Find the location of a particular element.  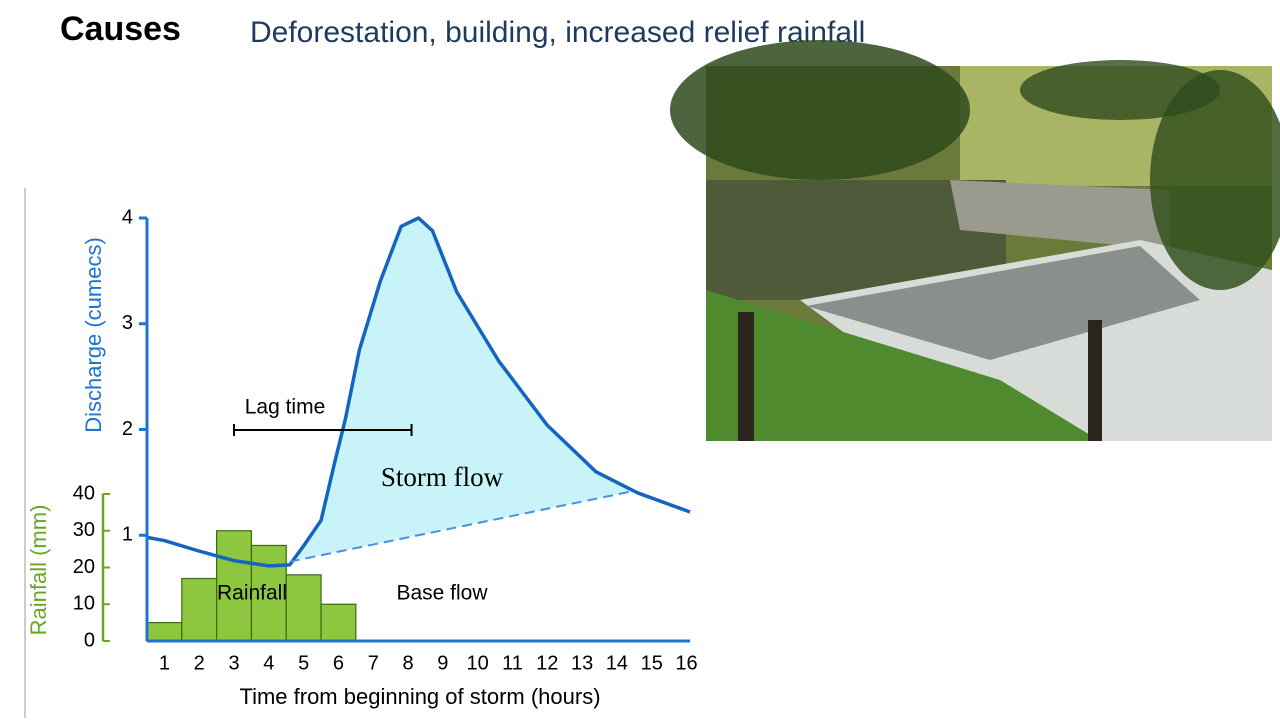

x-tick-label: 16 is located at coordinates (686, 663).